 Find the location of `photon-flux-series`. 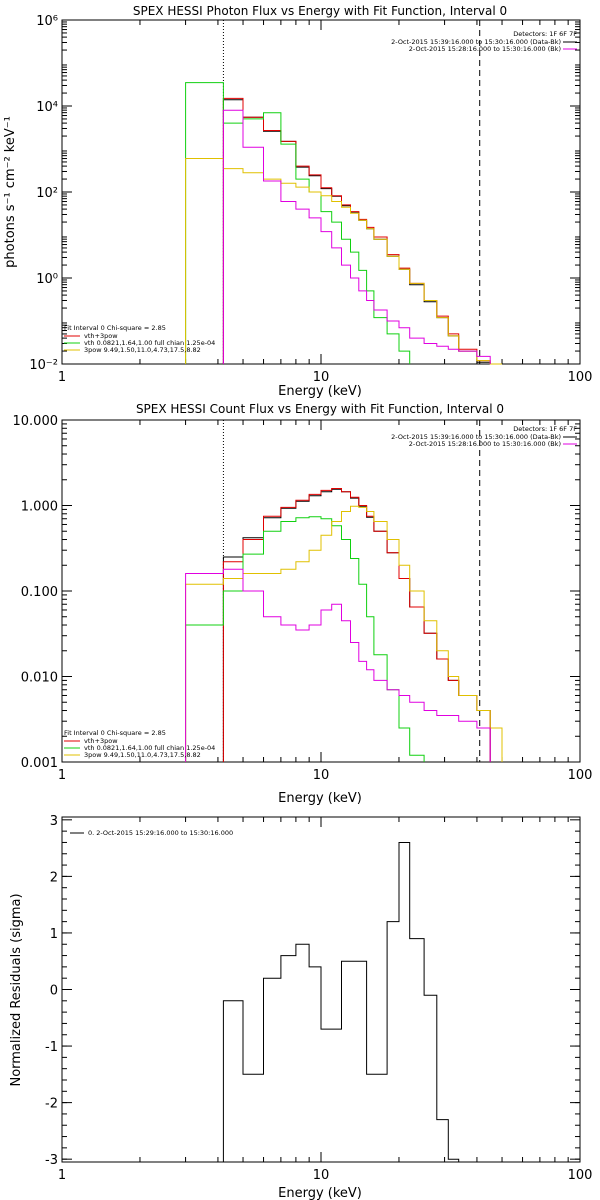

photon-flux-series is located at coordinates (343, 223).